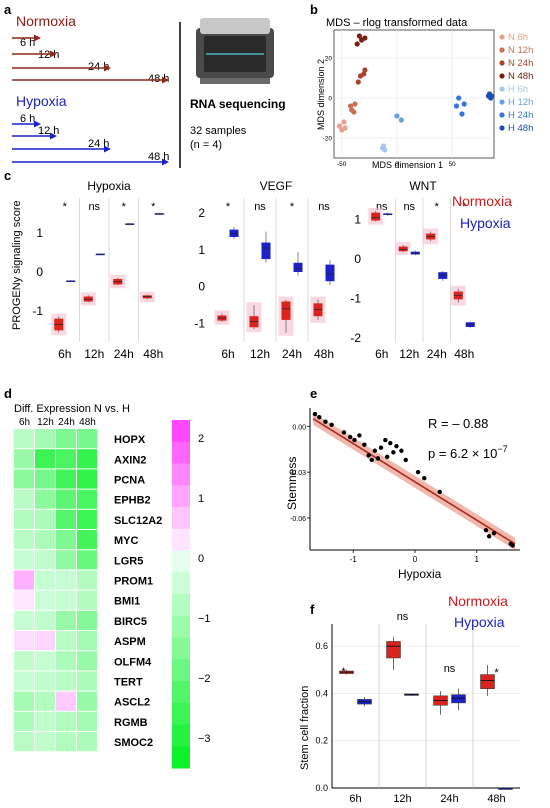  Describe the element at coordinates (41, 101) in the screenshot. I see `hypoxia-title: Hypoxia` at that location.